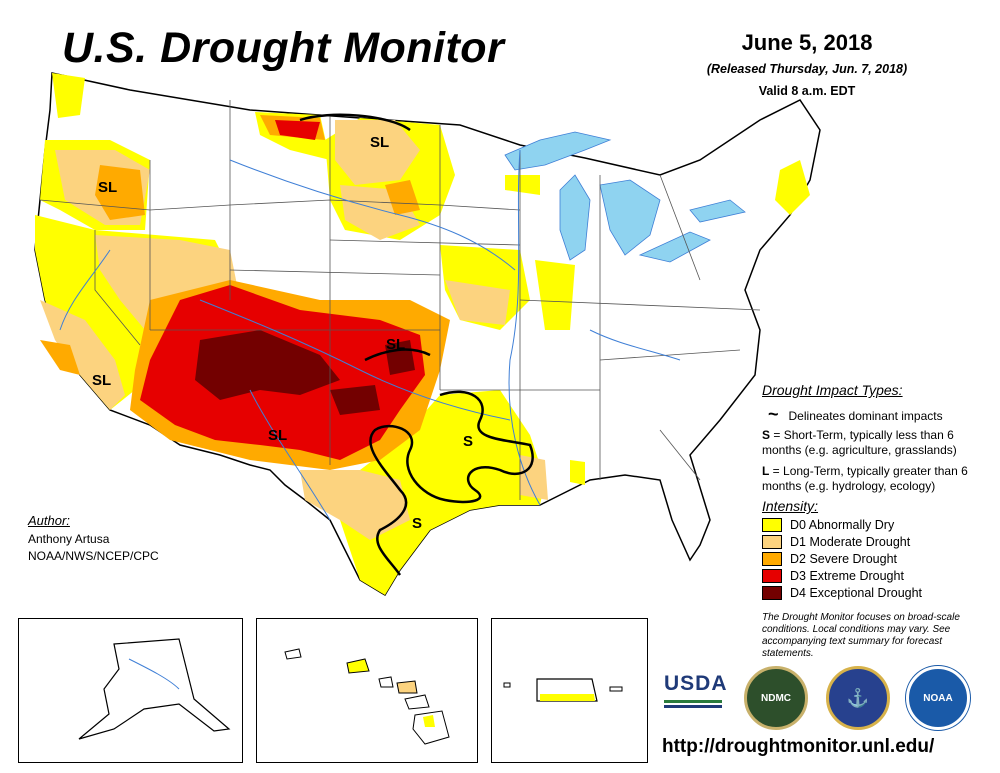  I want to click on alaska-inset, so click(130, 690).